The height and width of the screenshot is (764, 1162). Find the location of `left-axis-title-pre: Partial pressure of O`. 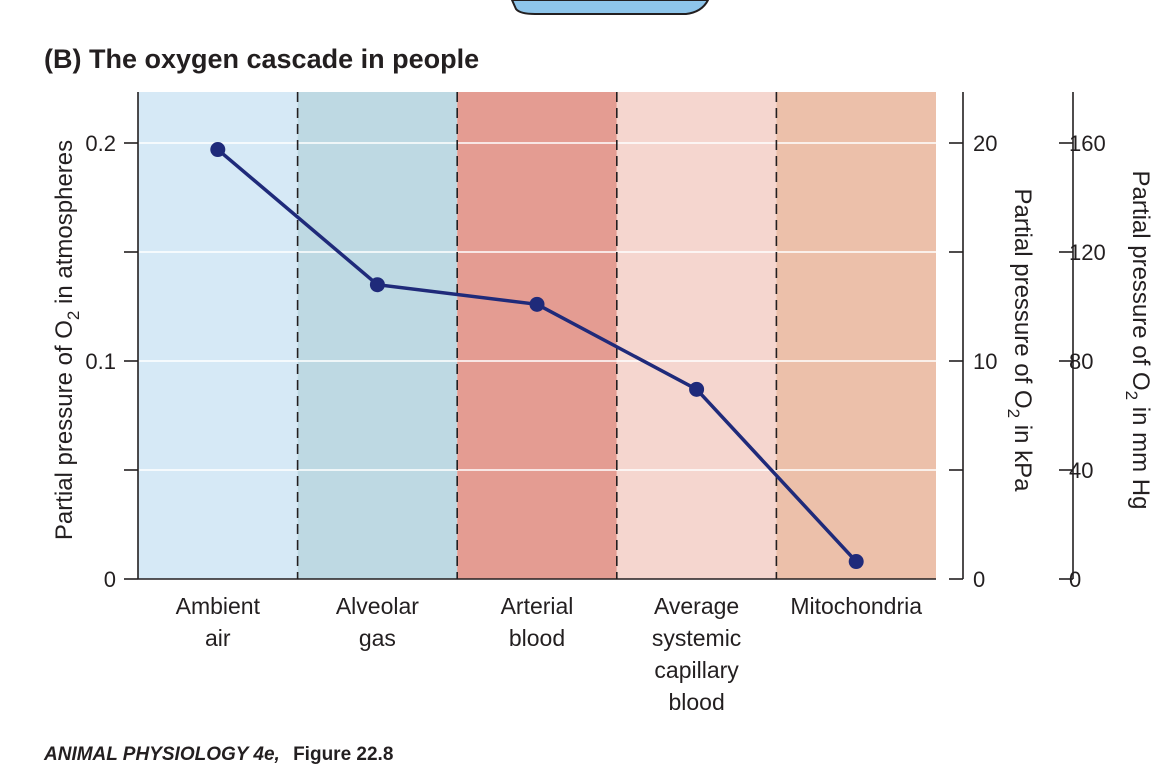

left-axis-title-pre: Partial pressure of O is located at coordinates (64, 430).